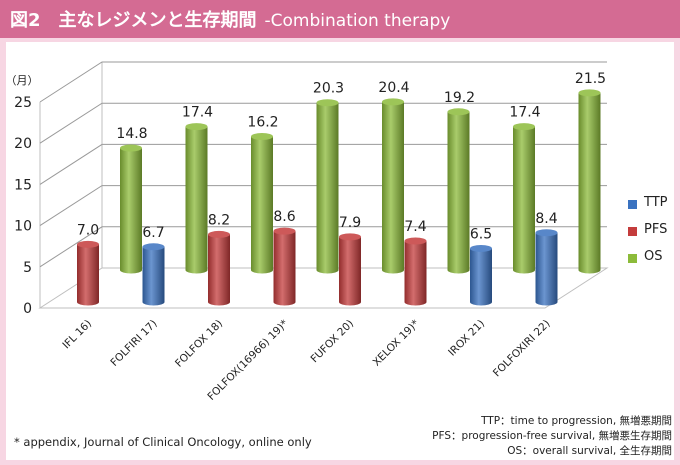  I want to click on os-value-label: 20.4, so click(393, 88).